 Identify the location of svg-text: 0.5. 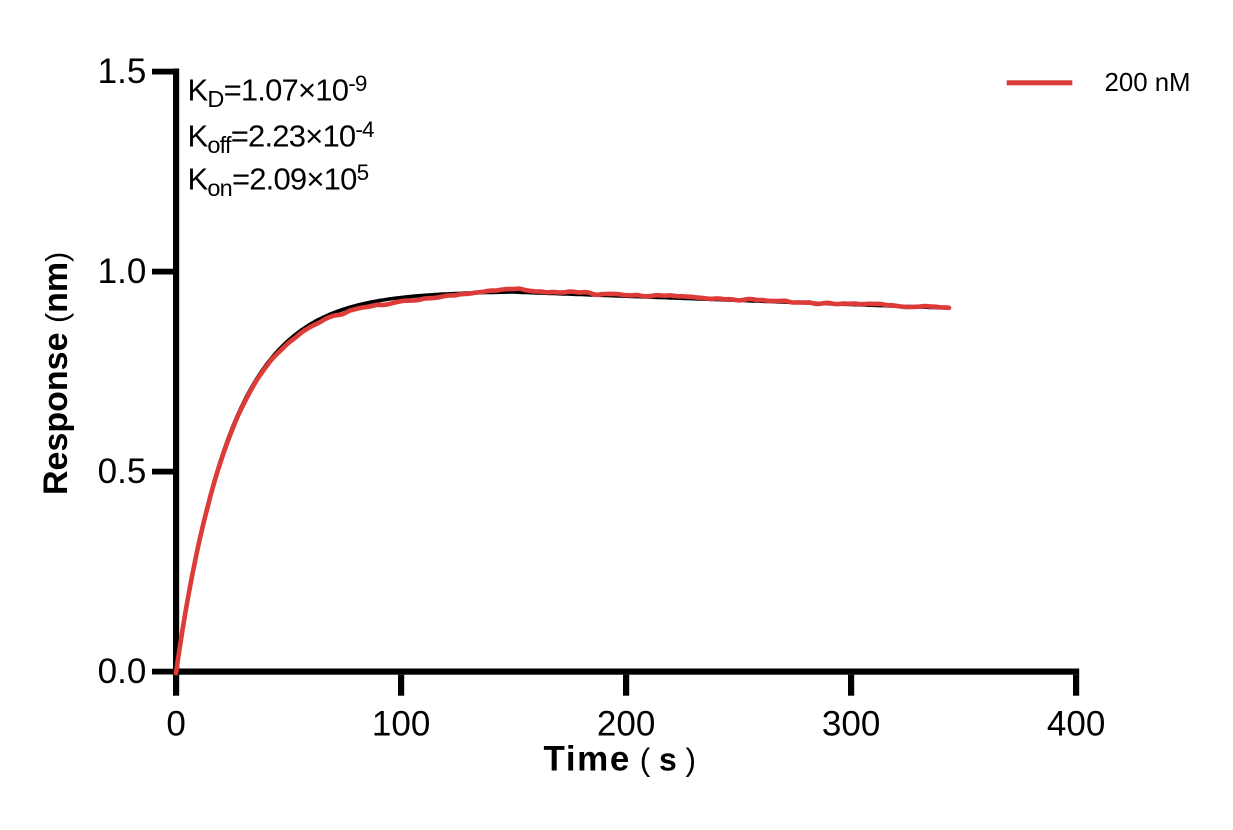
(122, 471).